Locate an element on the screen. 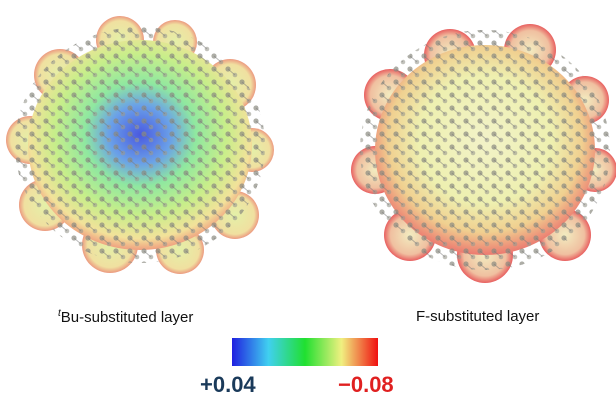  colorbar-left-label: +0.04 is located at coordinates (228, 384).